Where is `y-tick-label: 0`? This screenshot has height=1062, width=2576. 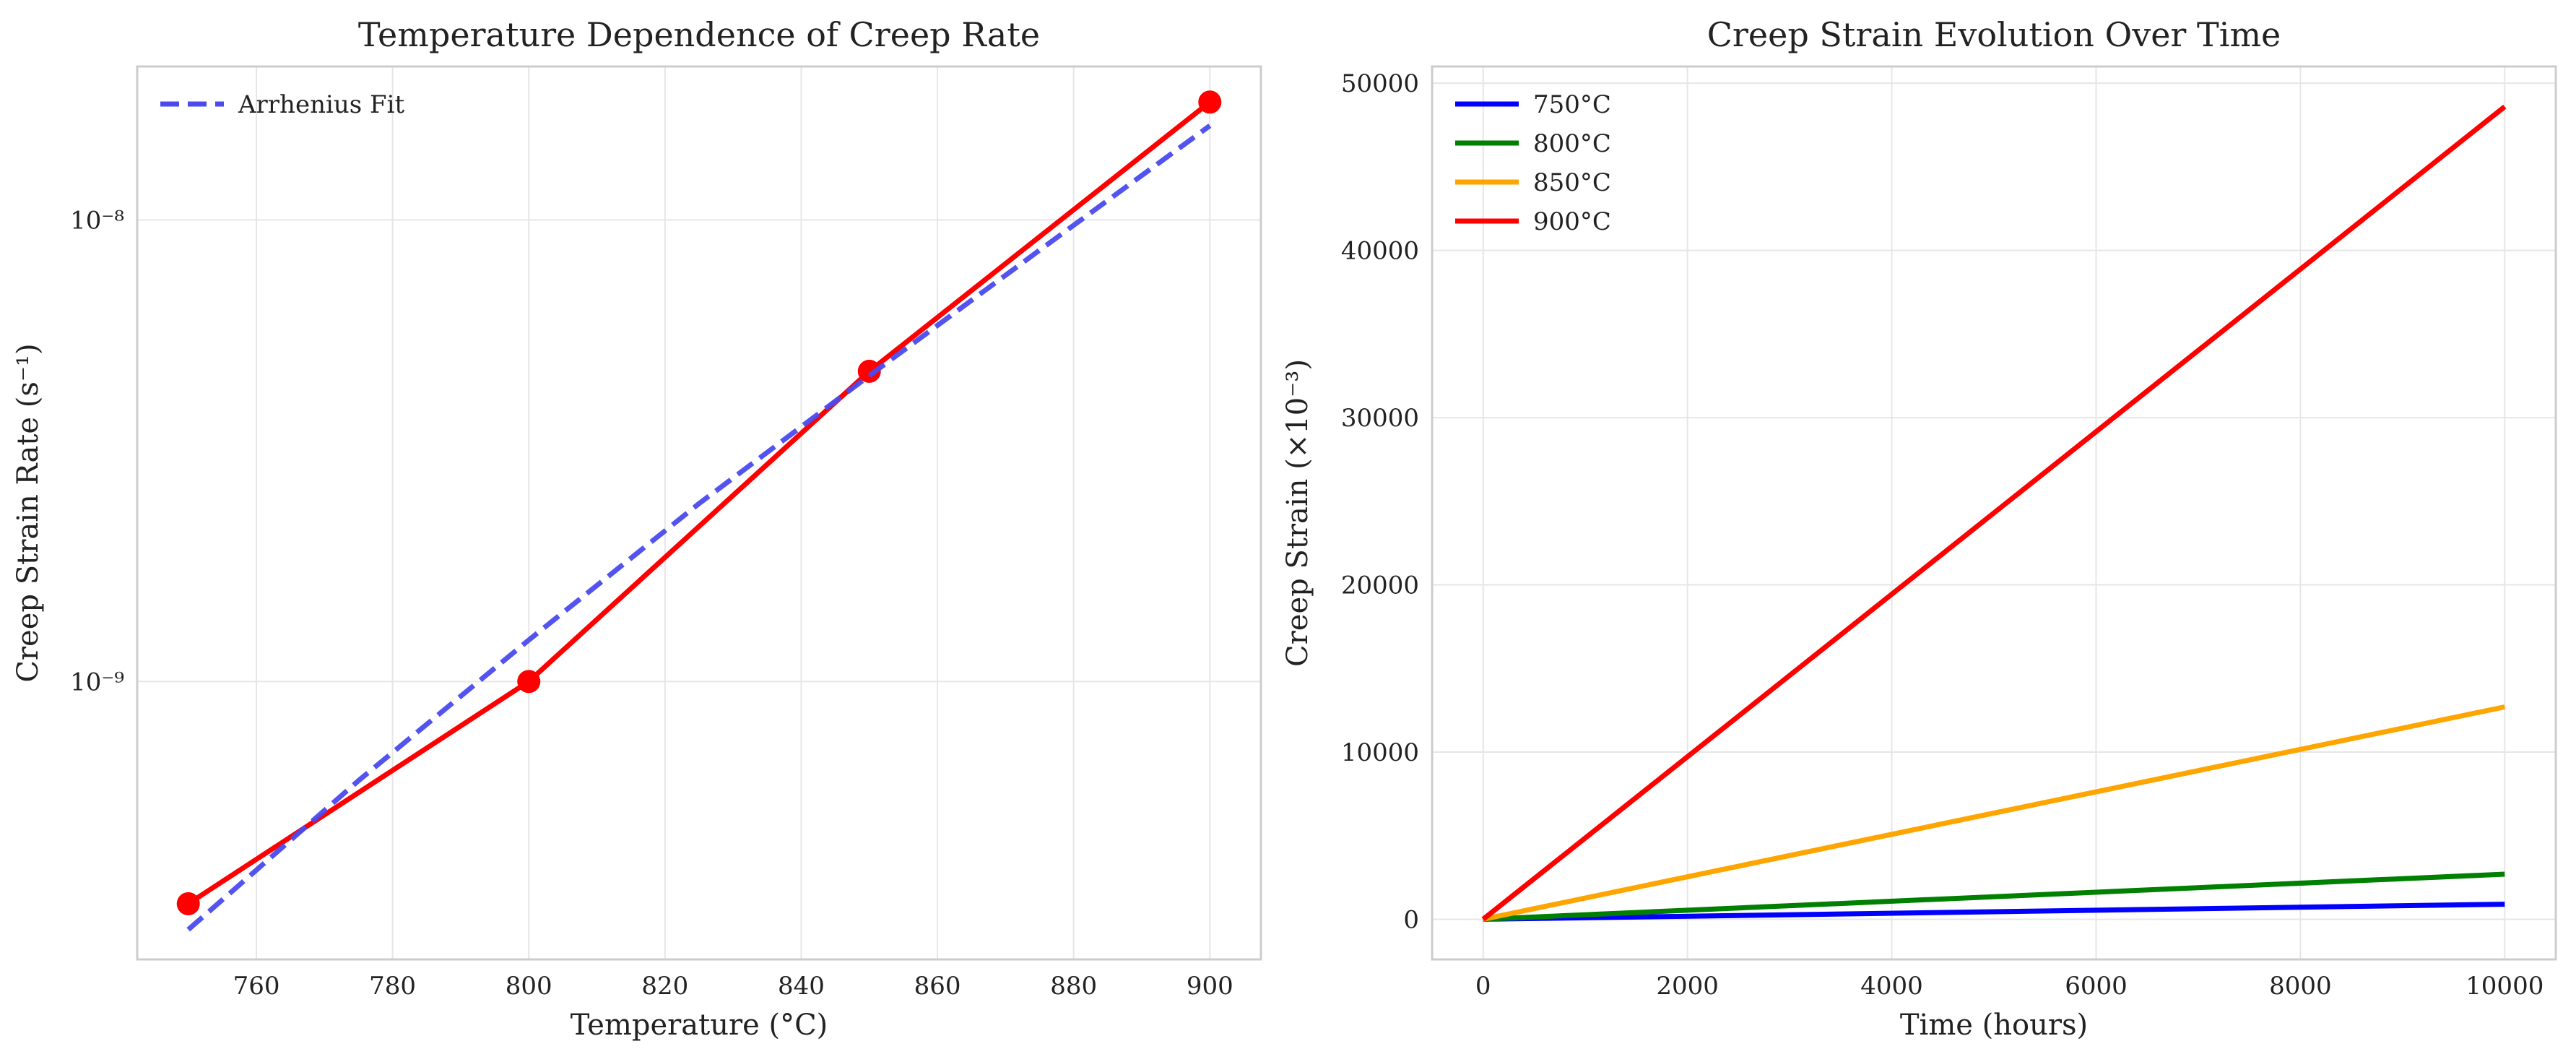 y-tick-label: 0 is located at coordinates (1411, 919).